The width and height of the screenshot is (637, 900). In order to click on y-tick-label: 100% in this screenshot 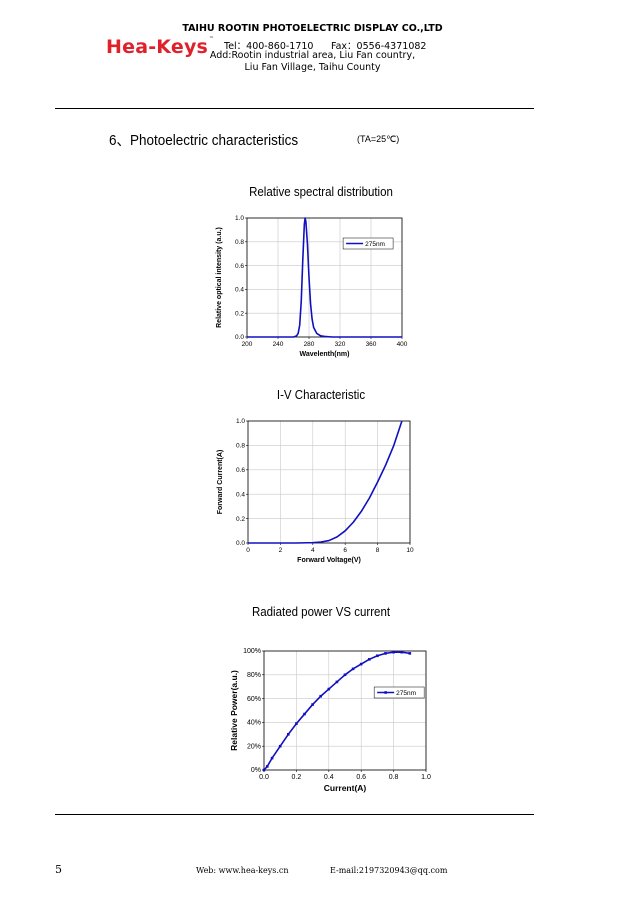, I will do `click(252, 651)`.